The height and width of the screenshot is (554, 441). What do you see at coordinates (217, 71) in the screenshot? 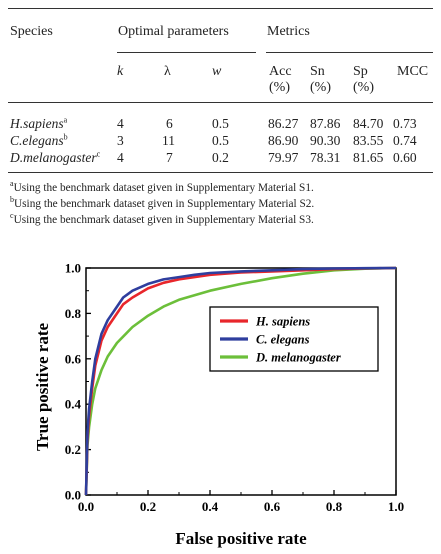
I see `w-header: w` at bounding box center [217, 71].